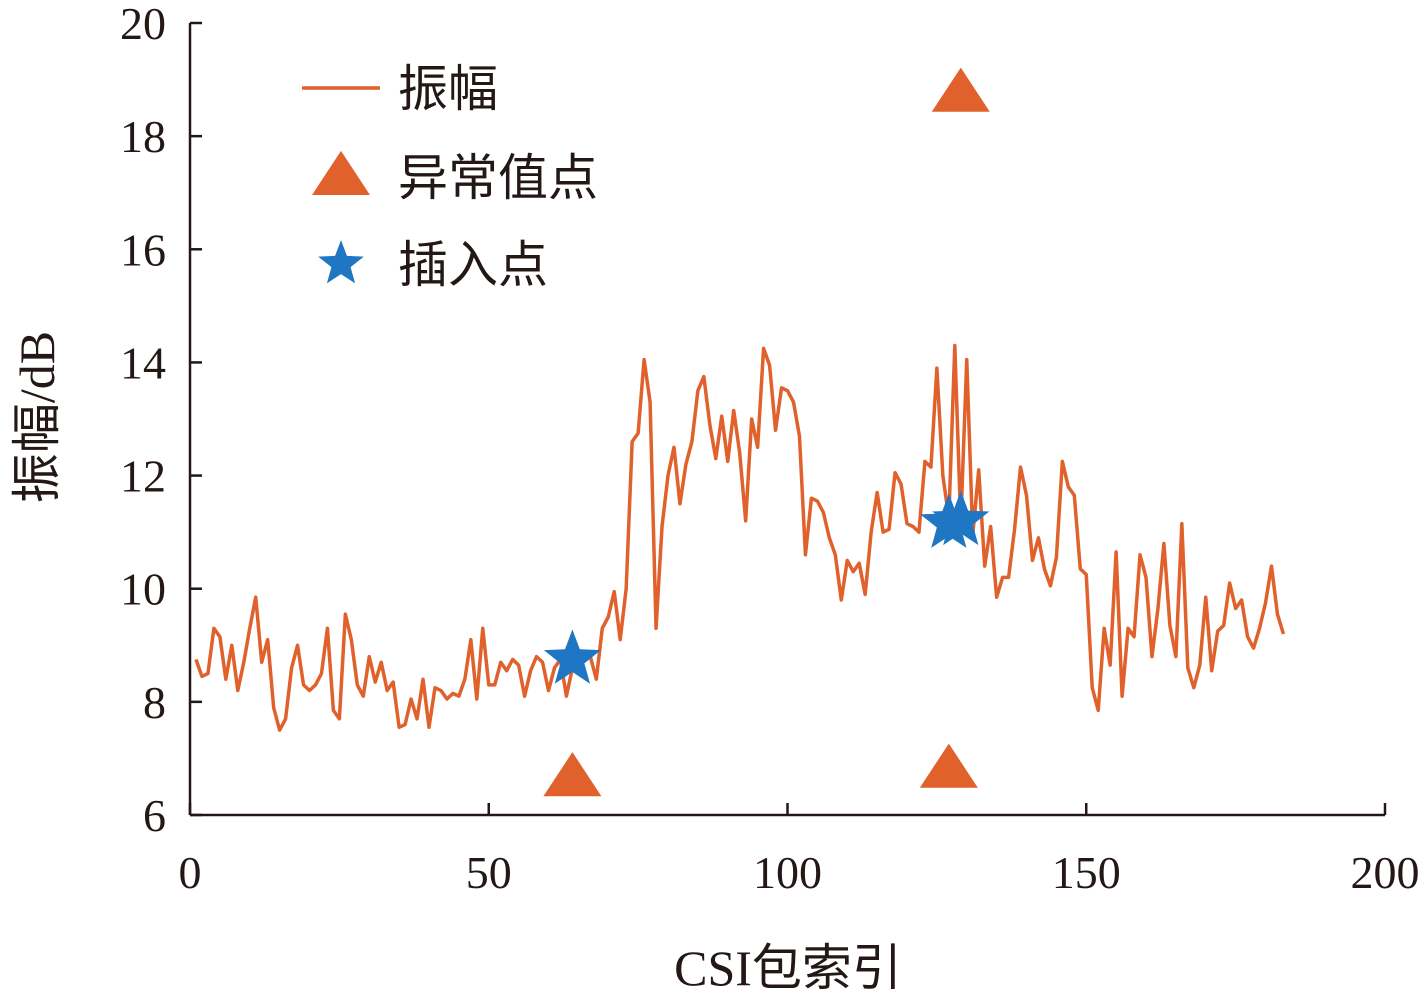  I want to click on y-tick-label: 16, so click(143, 249).